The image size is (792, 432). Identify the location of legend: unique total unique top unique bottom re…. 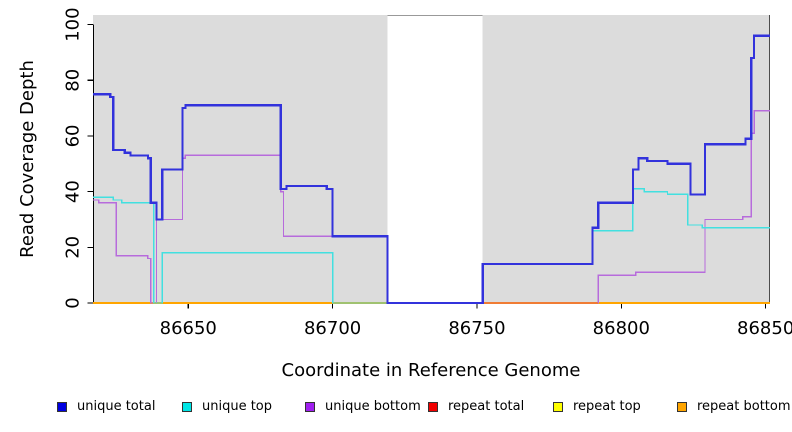
(396, 408).